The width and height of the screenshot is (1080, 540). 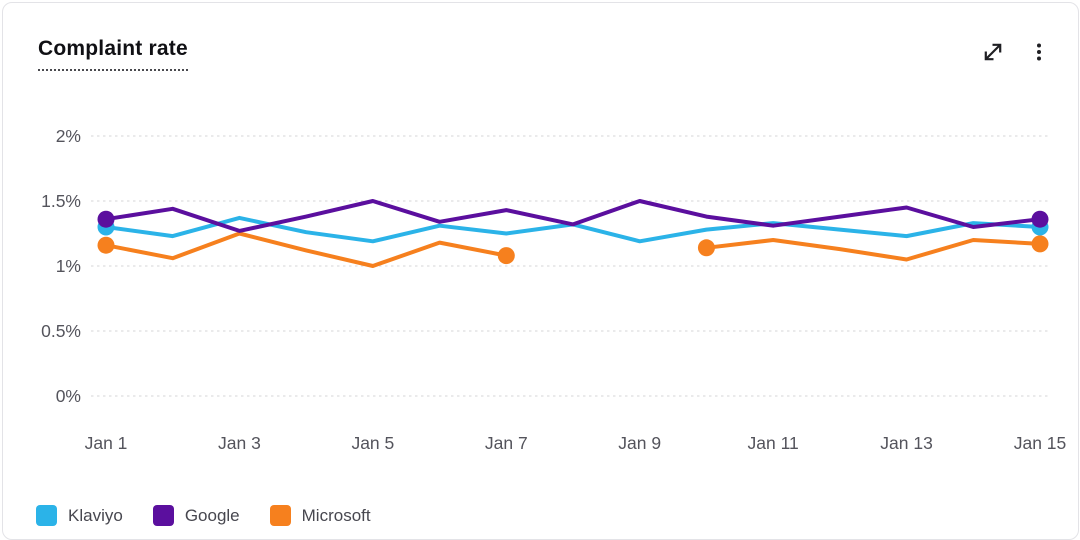 What do you see at coordinates (1039, 52) in the screenshot?
I see `kebab-menu-icon` at bounding box center [1039, 52].